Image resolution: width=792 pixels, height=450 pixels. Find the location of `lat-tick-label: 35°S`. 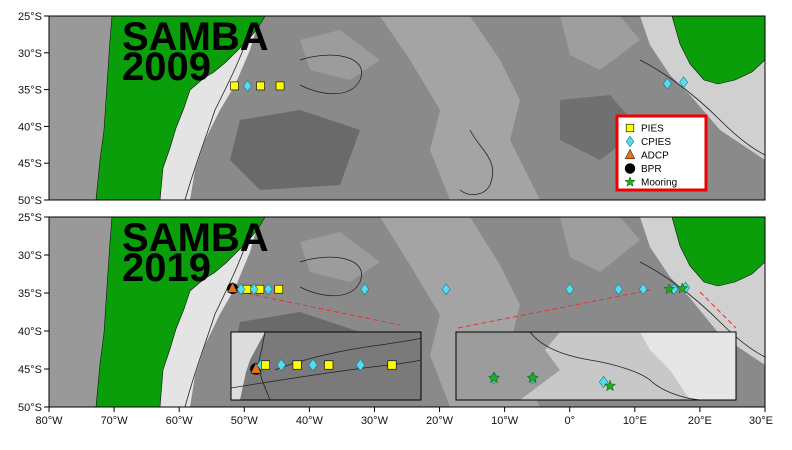

lat-tick-label: 35°S is located at coordinates (30, 91).